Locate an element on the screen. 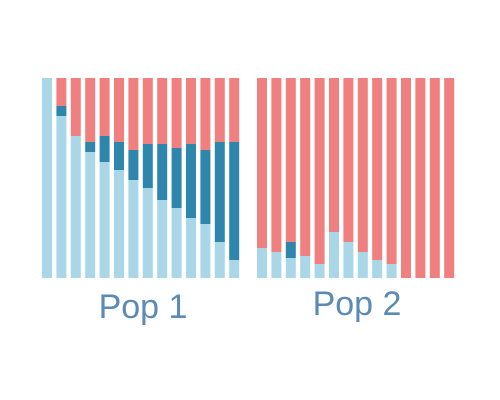 This screenshot has width=500, height=400. bar-segment-dark-blue-g2-b3 is located at coordinates (290, 250).